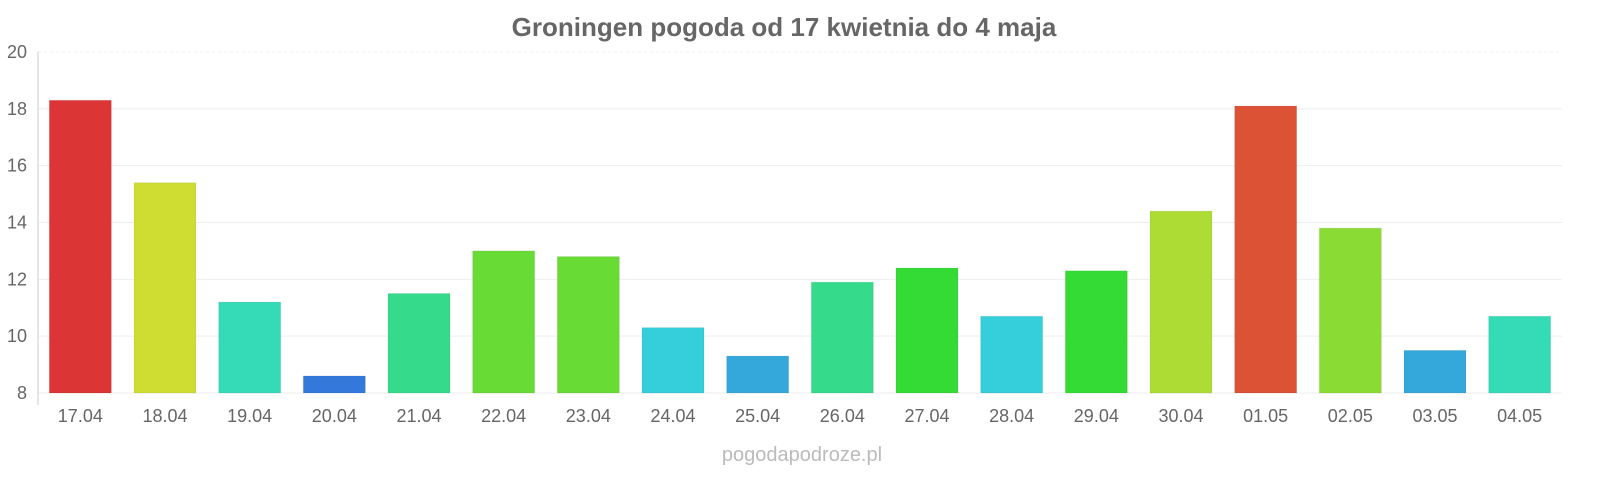 Image resolution: width=1600 pixels, height=485 pixels. Describe the element at coordinates (588, 416) in the screenshot. I see `x-tick-label: 23.04` at that location.